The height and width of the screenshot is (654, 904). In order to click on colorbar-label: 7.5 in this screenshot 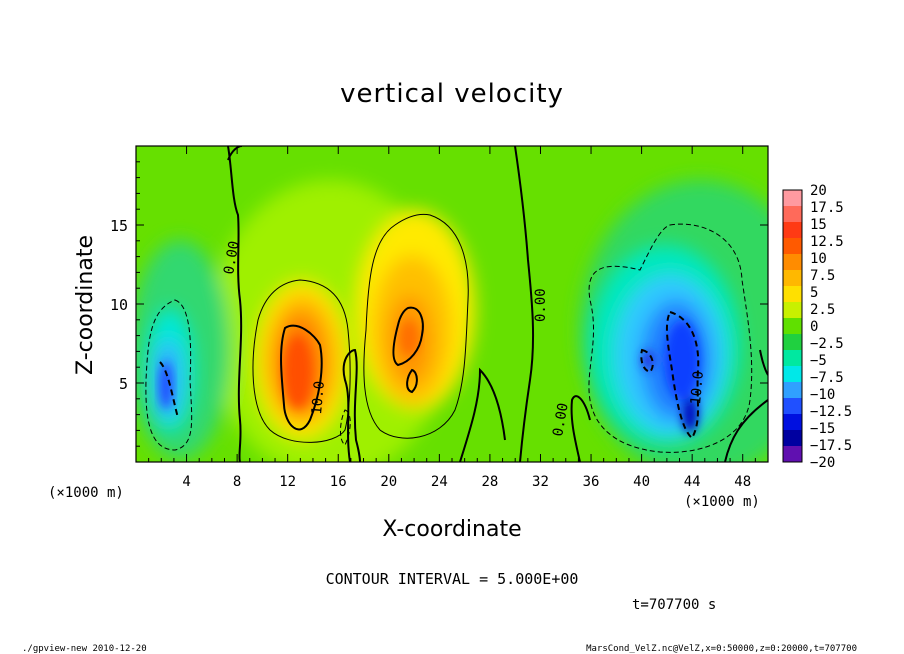, I will do `click(822, 276)`.